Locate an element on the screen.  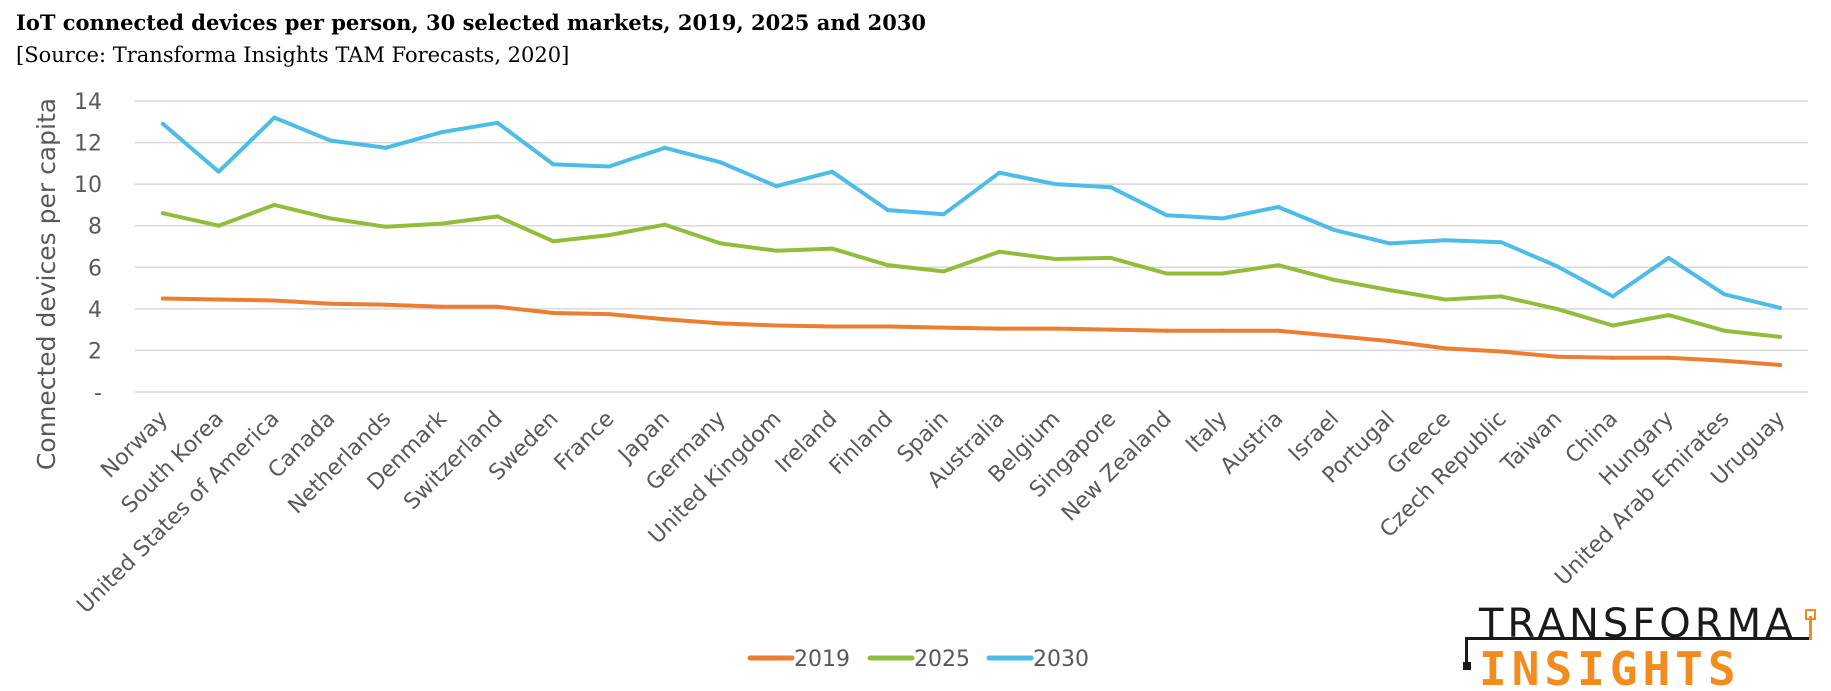
series-line-2019 is located at coordinates (971, 331).